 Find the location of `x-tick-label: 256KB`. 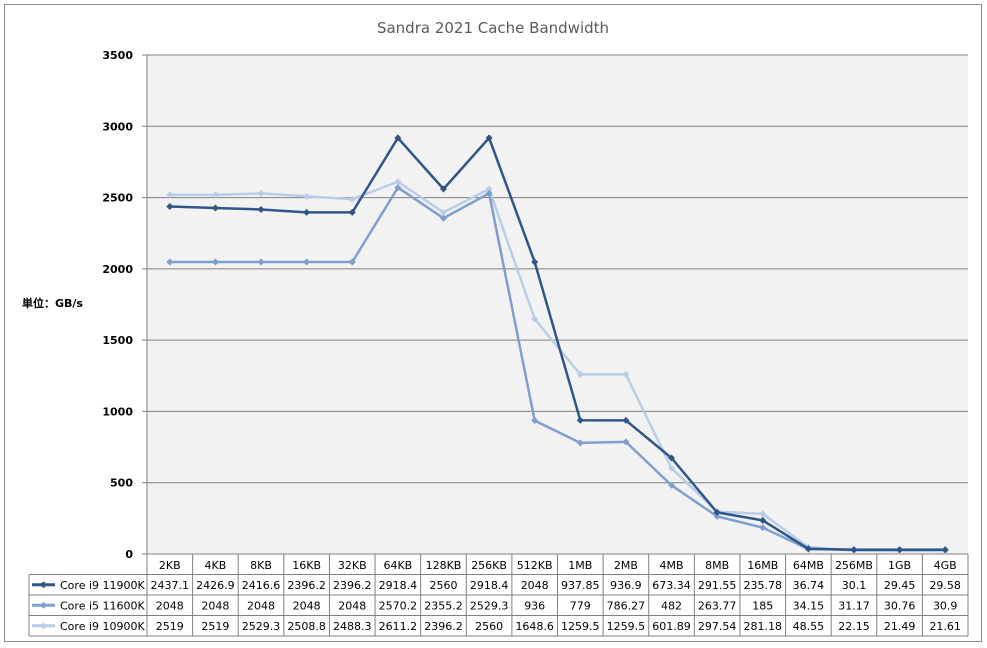

x-tick-label: 256KB is located at coordinates (489, 565).